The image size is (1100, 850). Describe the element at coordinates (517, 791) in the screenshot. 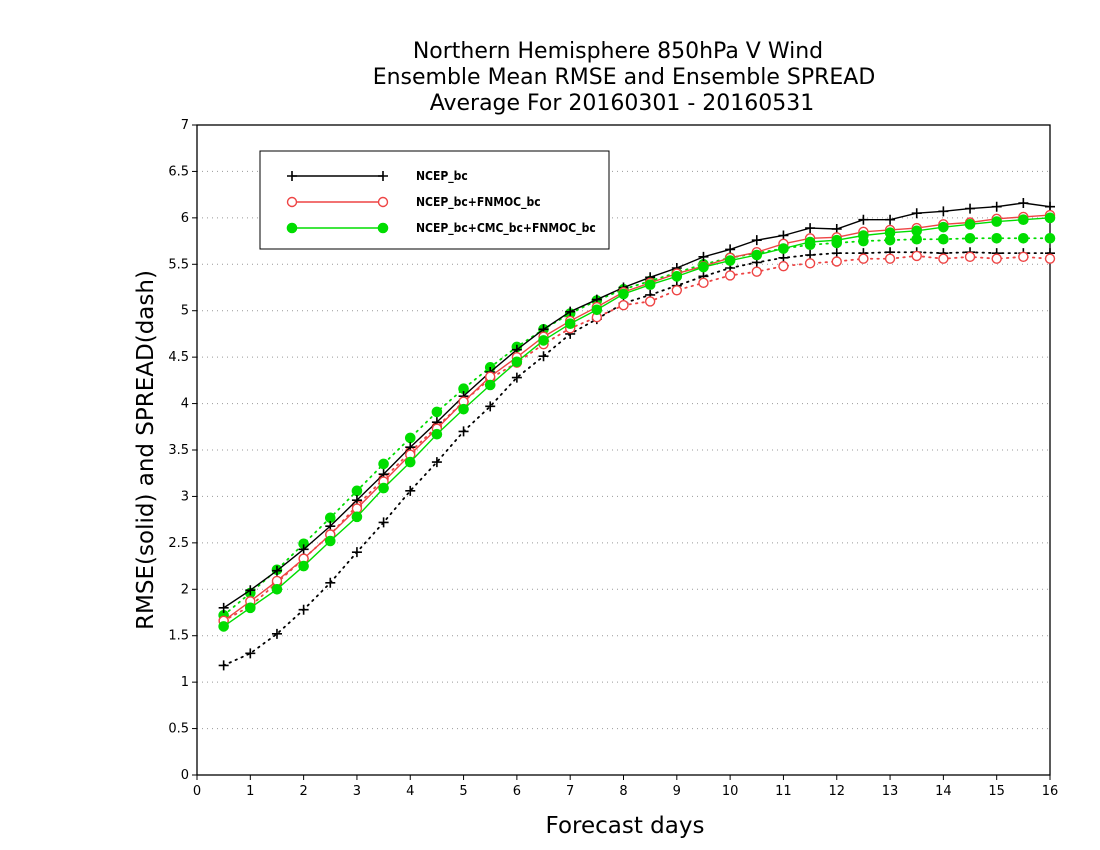

I see `x-tick-label: 6` at that location.